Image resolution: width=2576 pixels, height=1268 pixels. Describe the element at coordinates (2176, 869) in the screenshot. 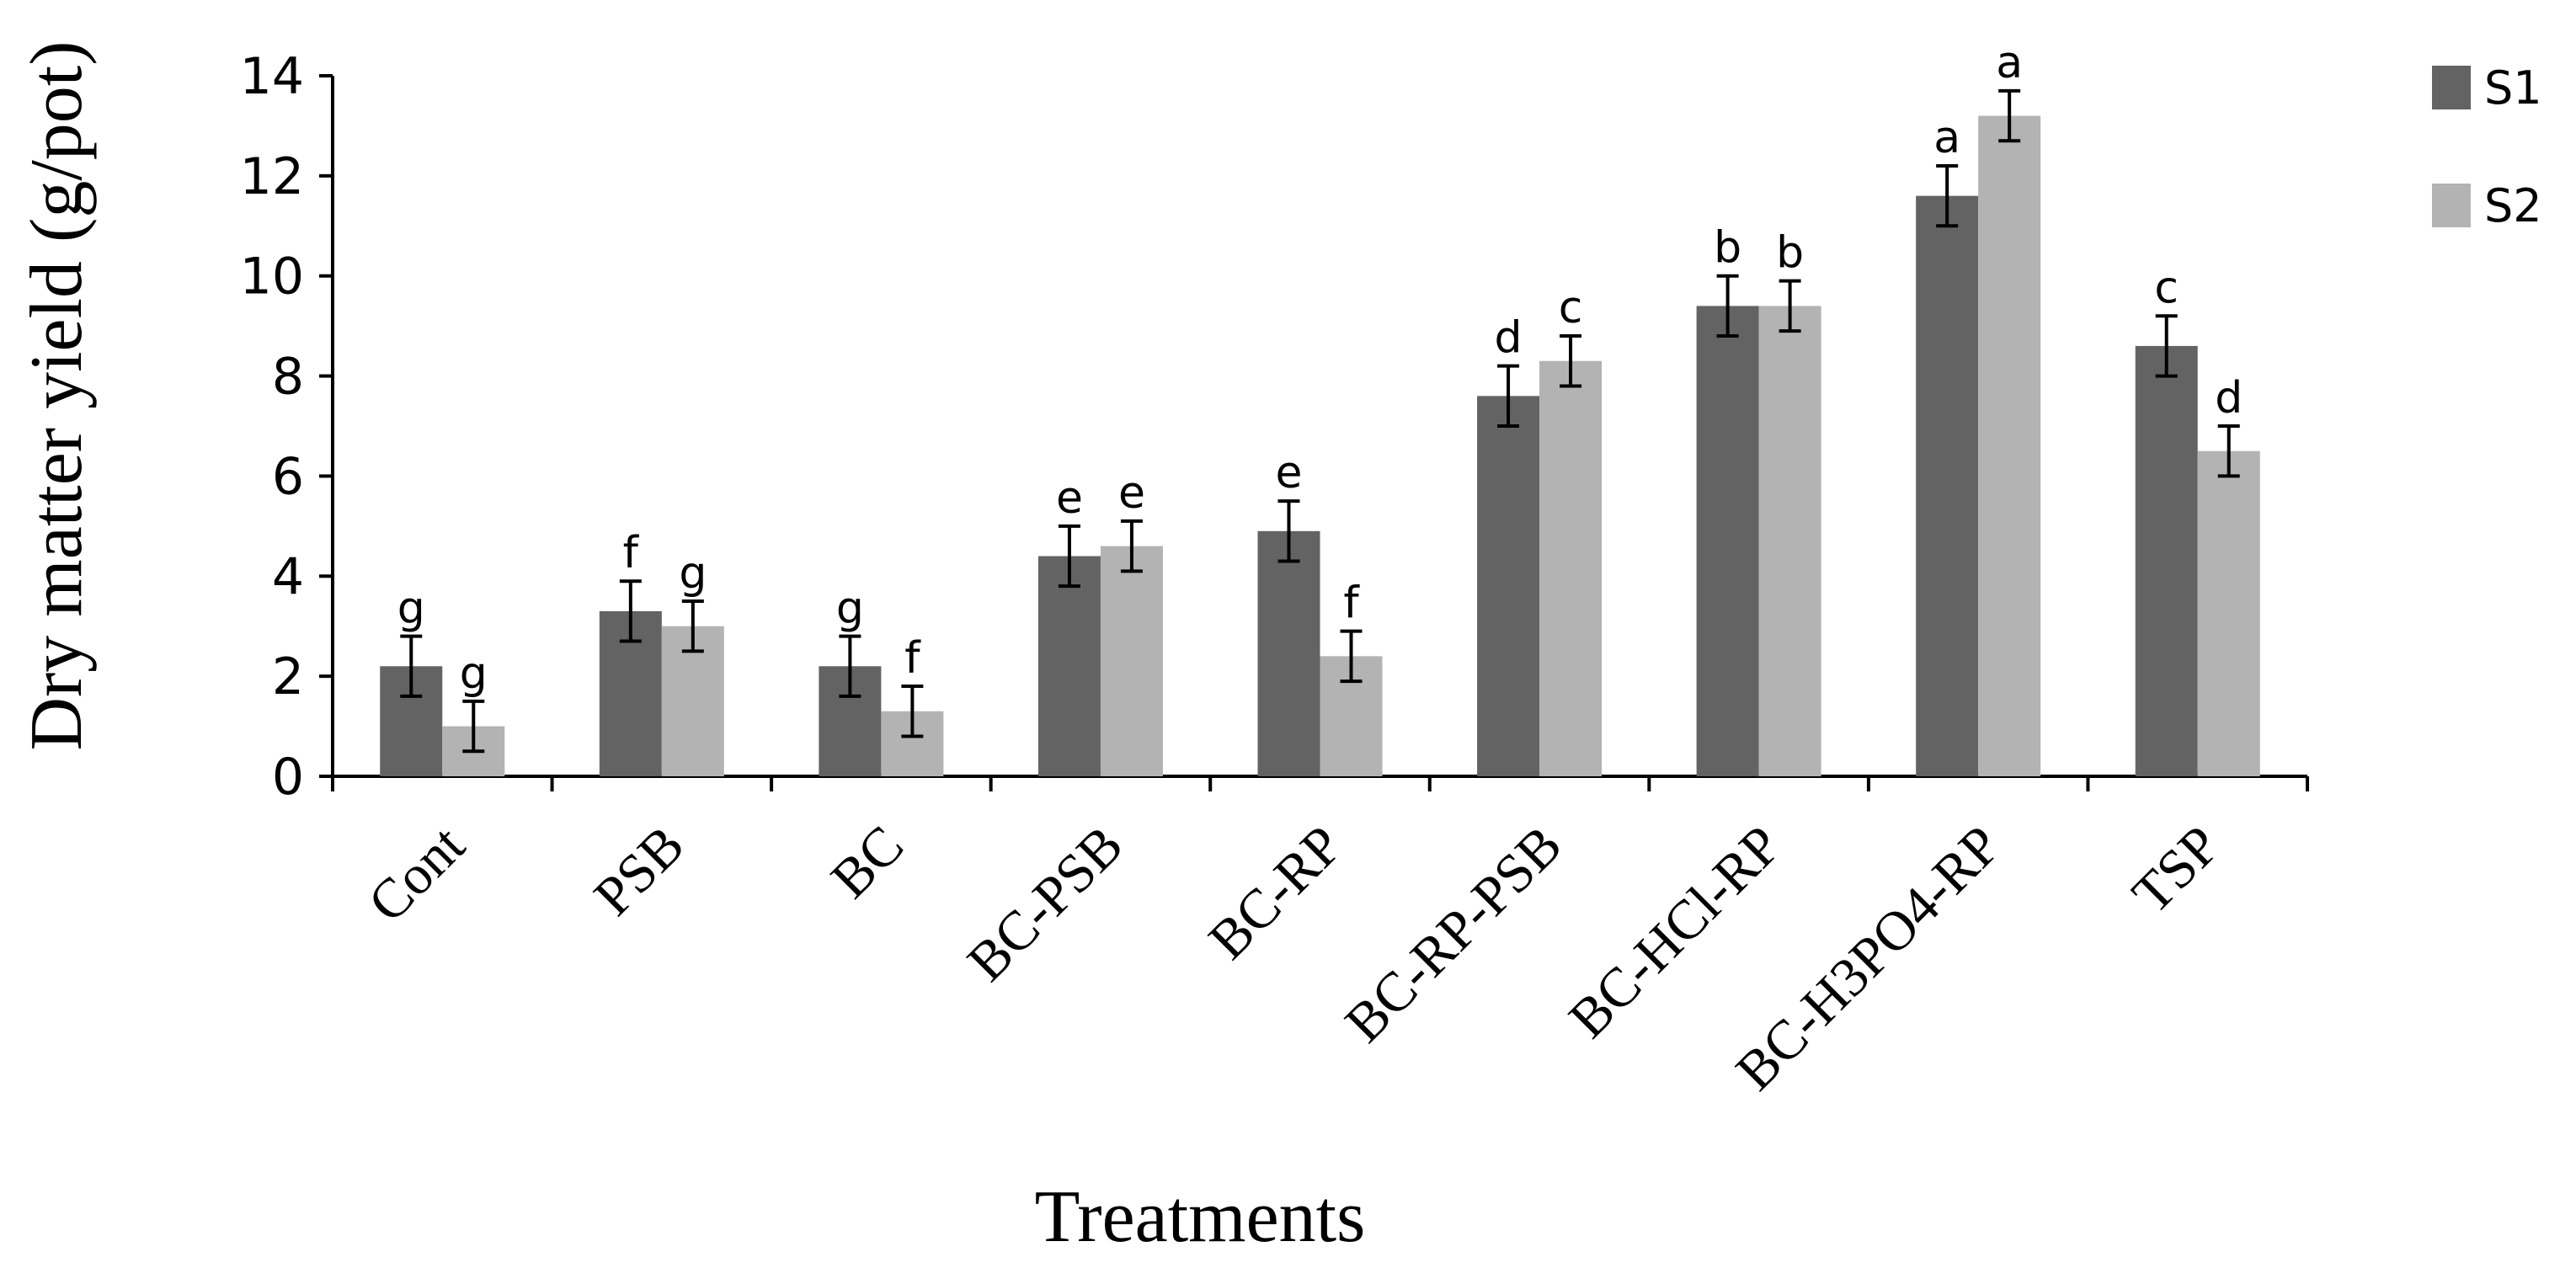

I see `category-label: TSP` at that location.